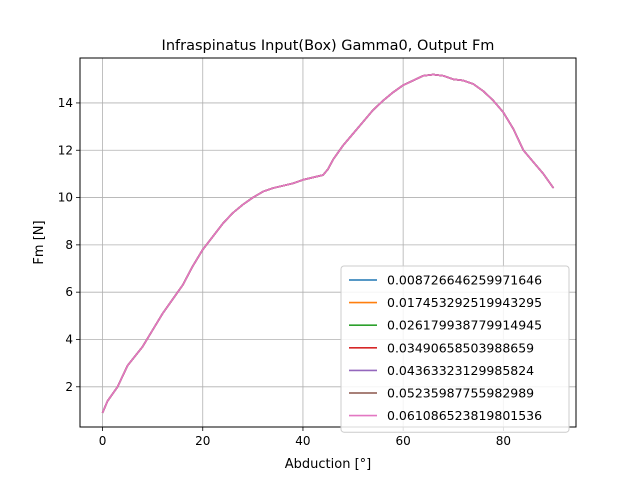  I want to click on legend-label: 0.03490658503988659, so click(460, 347).